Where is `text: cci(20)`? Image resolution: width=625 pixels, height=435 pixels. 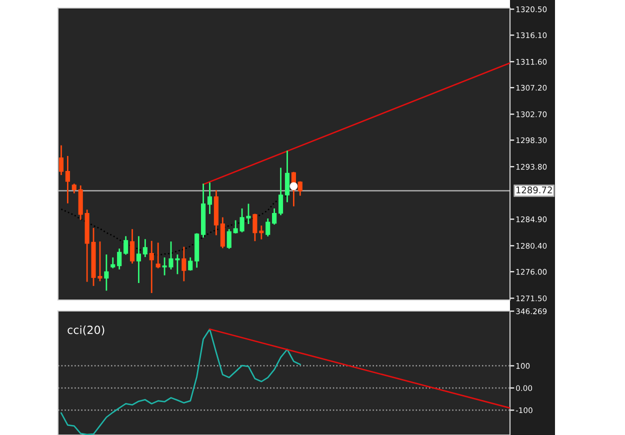
text: cci(20) is located at coordinates (86, 330).